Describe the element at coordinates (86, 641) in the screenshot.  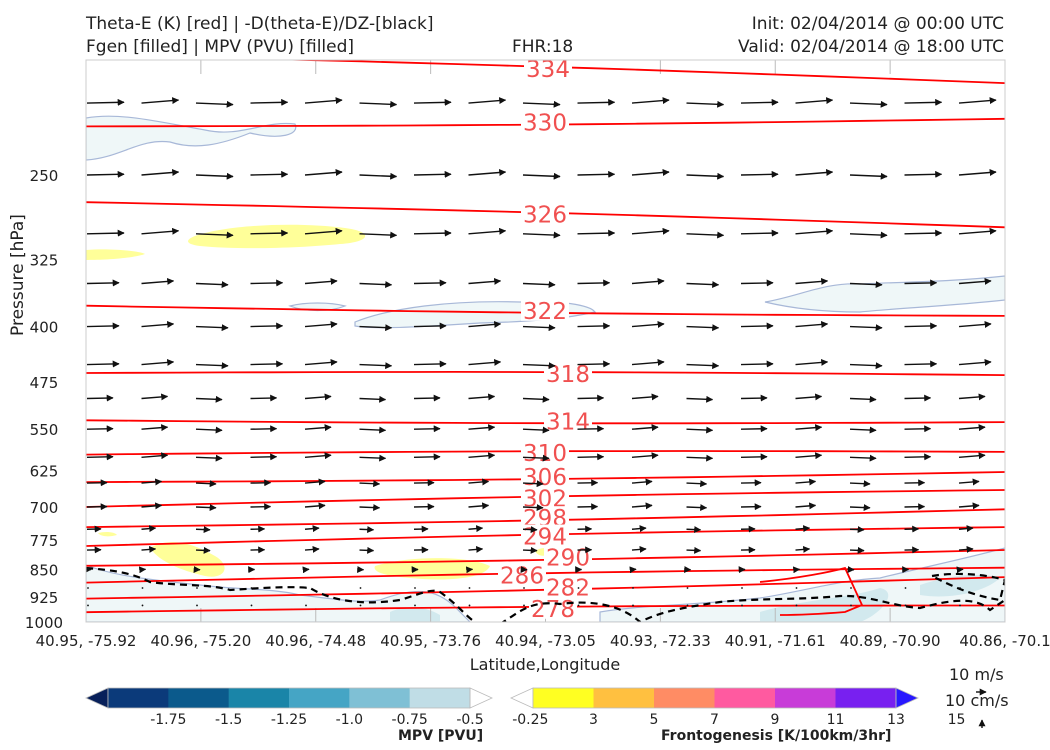
I see `x-tick-label: 40.95, -75.92` at that location.